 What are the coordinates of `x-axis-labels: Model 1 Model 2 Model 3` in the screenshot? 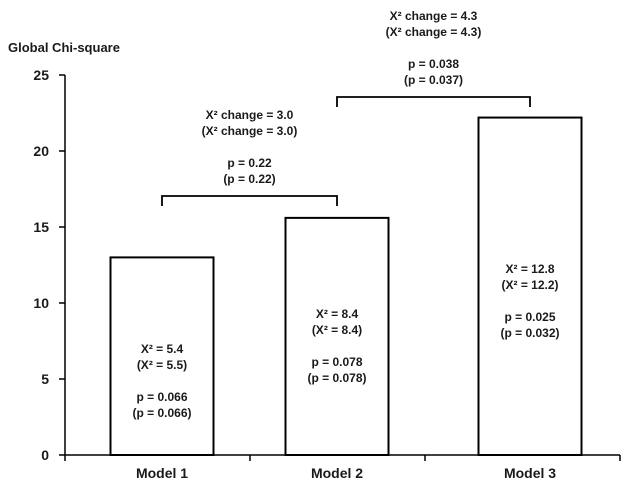 It's located at (346, 473).